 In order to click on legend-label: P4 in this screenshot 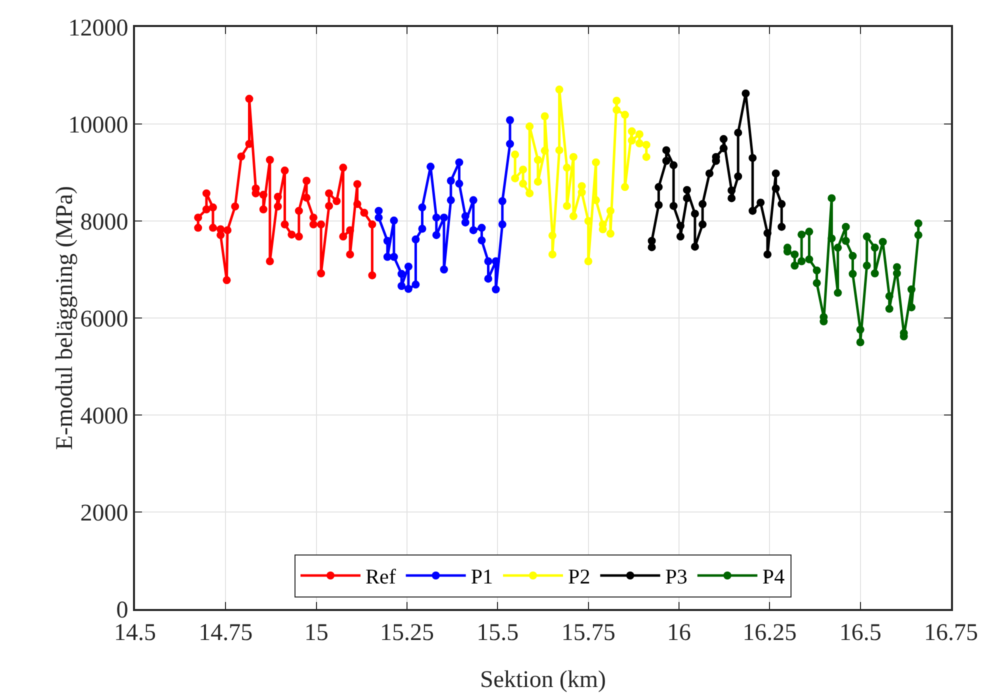, I will do `click(774, 576)`.